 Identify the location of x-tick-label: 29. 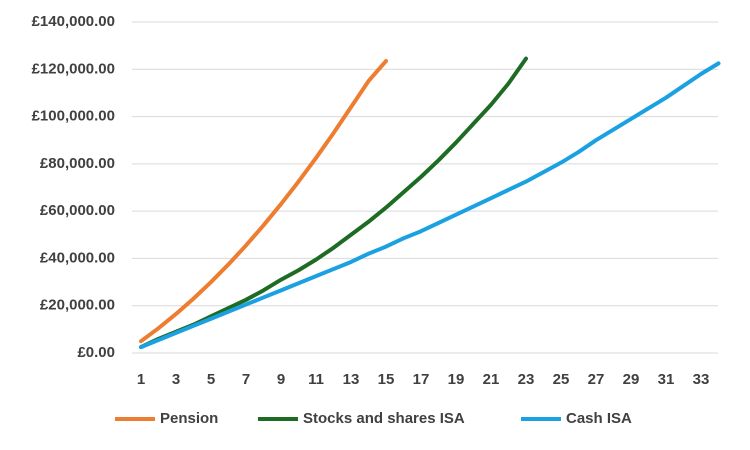
(631, 379).